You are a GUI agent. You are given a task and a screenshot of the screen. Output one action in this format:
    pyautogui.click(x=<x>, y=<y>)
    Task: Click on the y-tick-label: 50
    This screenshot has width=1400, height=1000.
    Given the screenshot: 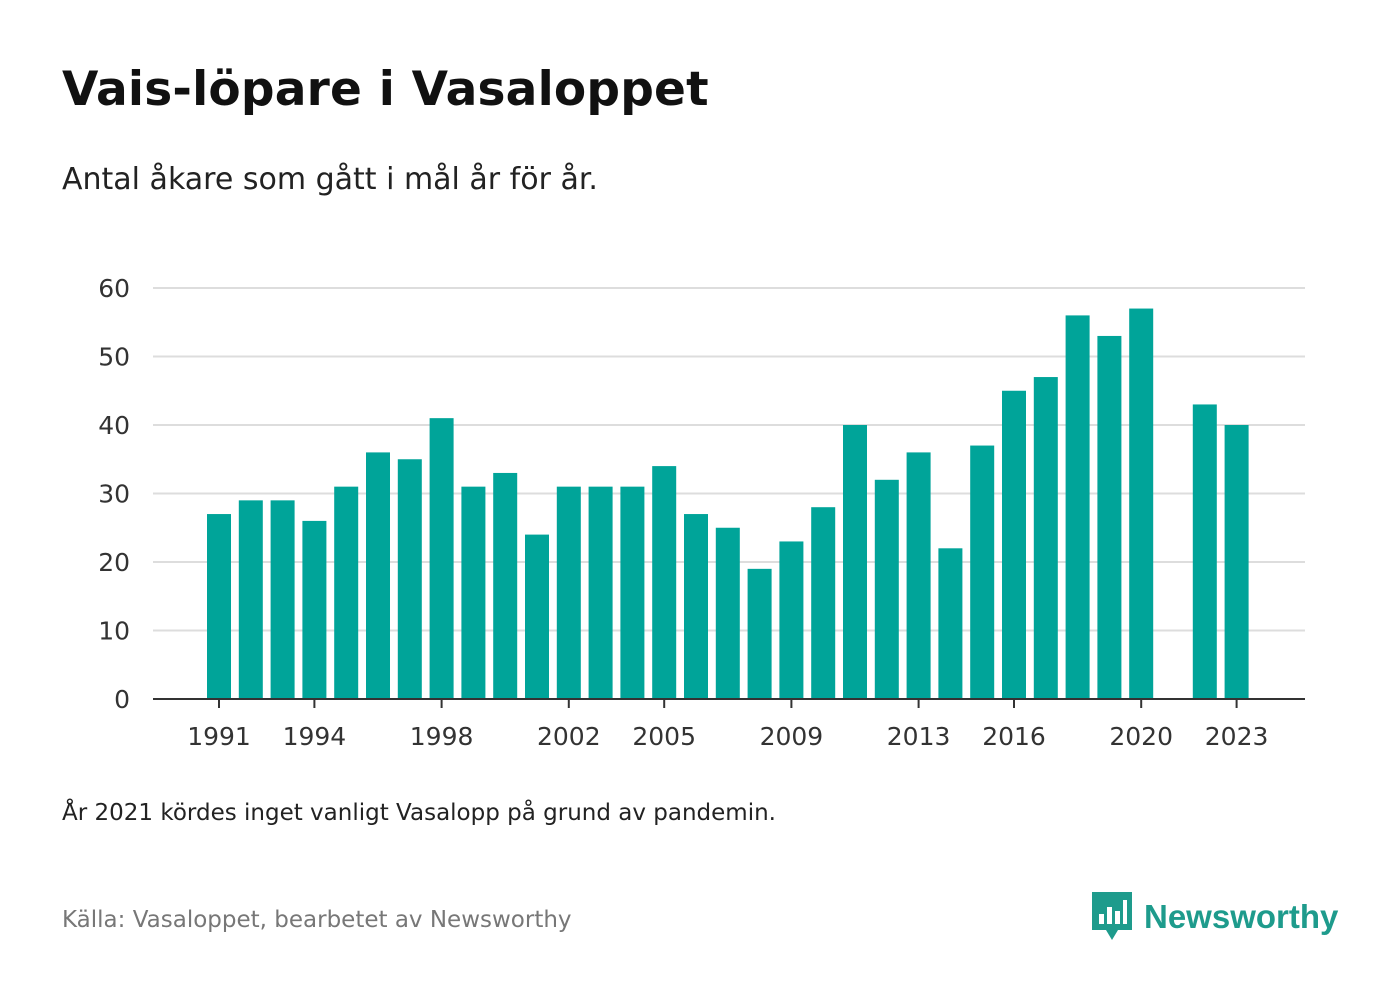 What is the action you would take?
    pyautogui.click(x=114, y=357)
    